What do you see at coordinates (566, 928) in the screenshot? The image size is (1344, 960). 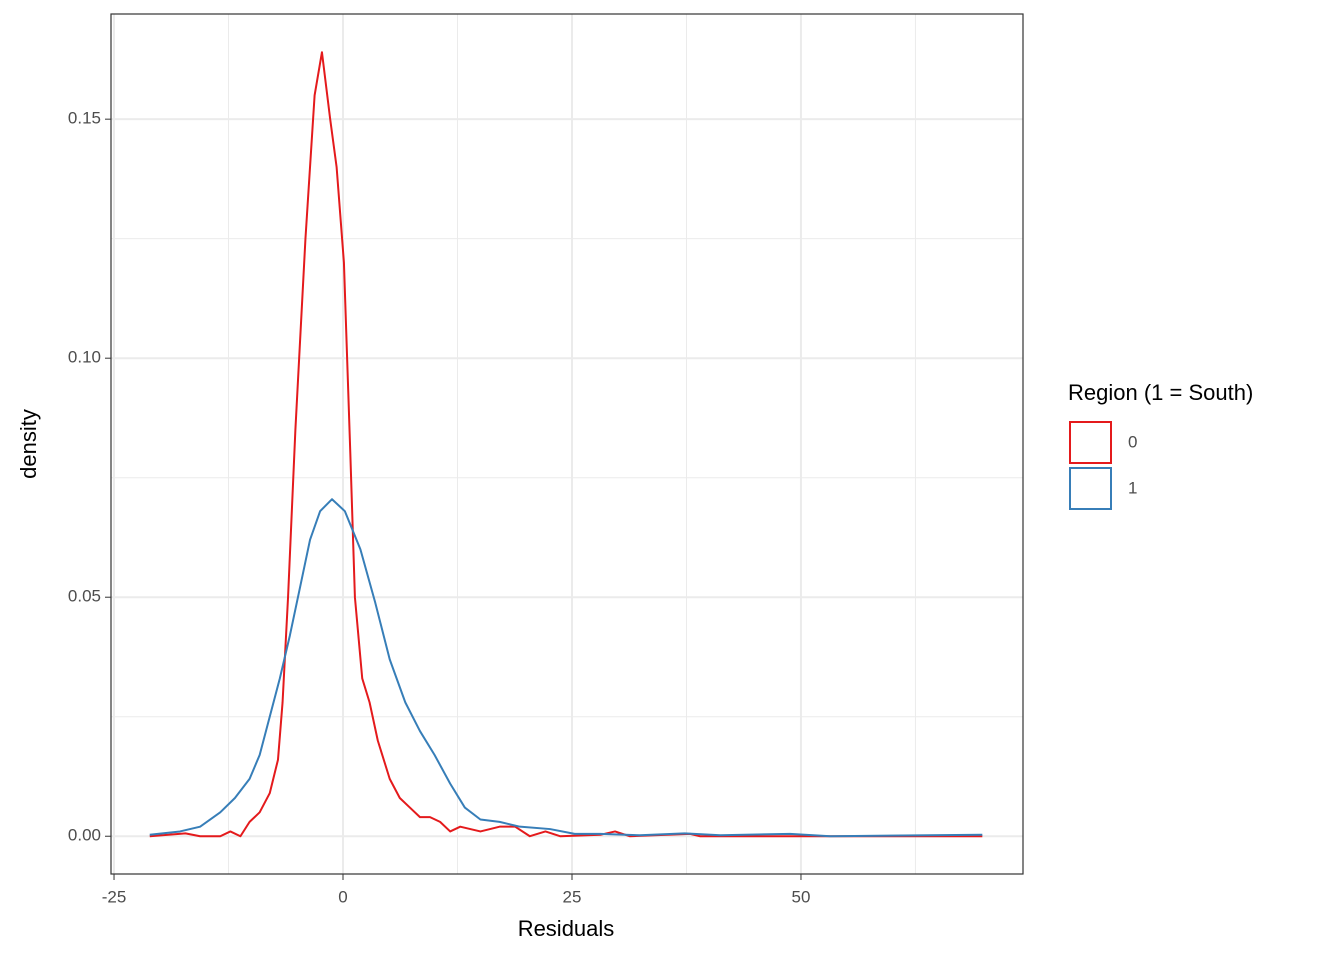 I see `x-axis-label: Residuals` at bounding box center [566, 928].